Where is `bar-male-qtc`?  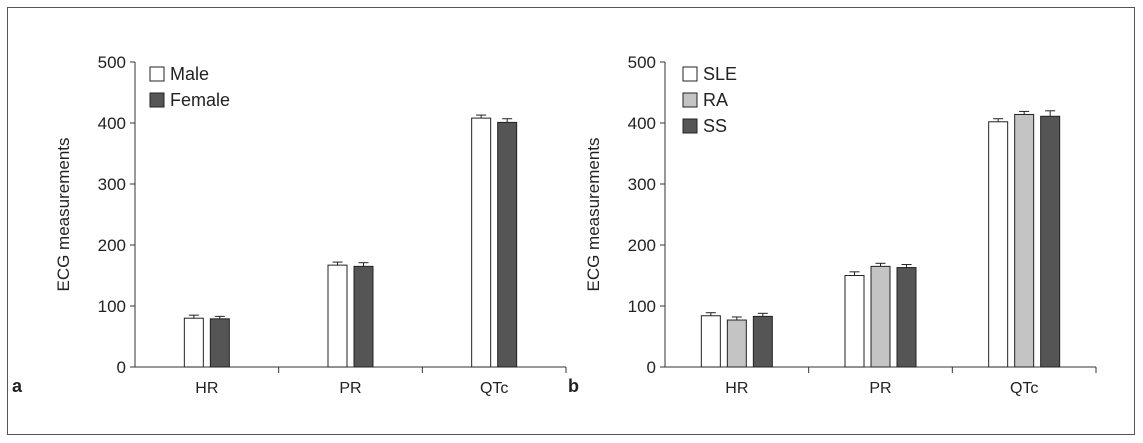
bar-male-qtc is located at coordinates (481, 242).